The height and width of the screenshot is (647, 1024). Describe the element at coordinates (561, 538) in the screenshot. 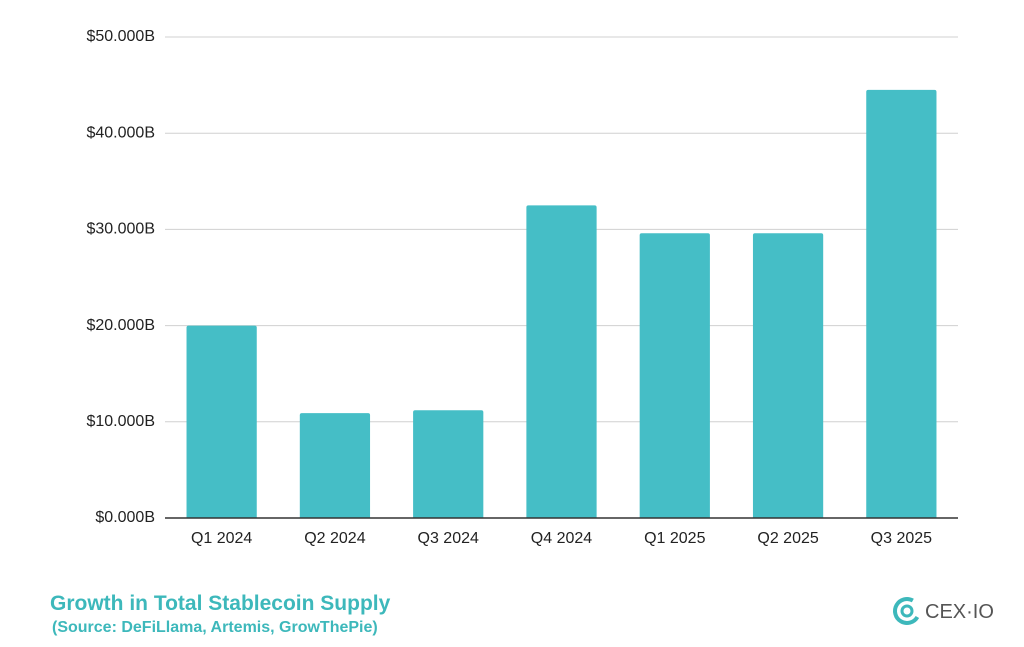

I see `x-tick-label: Q4 2024` at that location.